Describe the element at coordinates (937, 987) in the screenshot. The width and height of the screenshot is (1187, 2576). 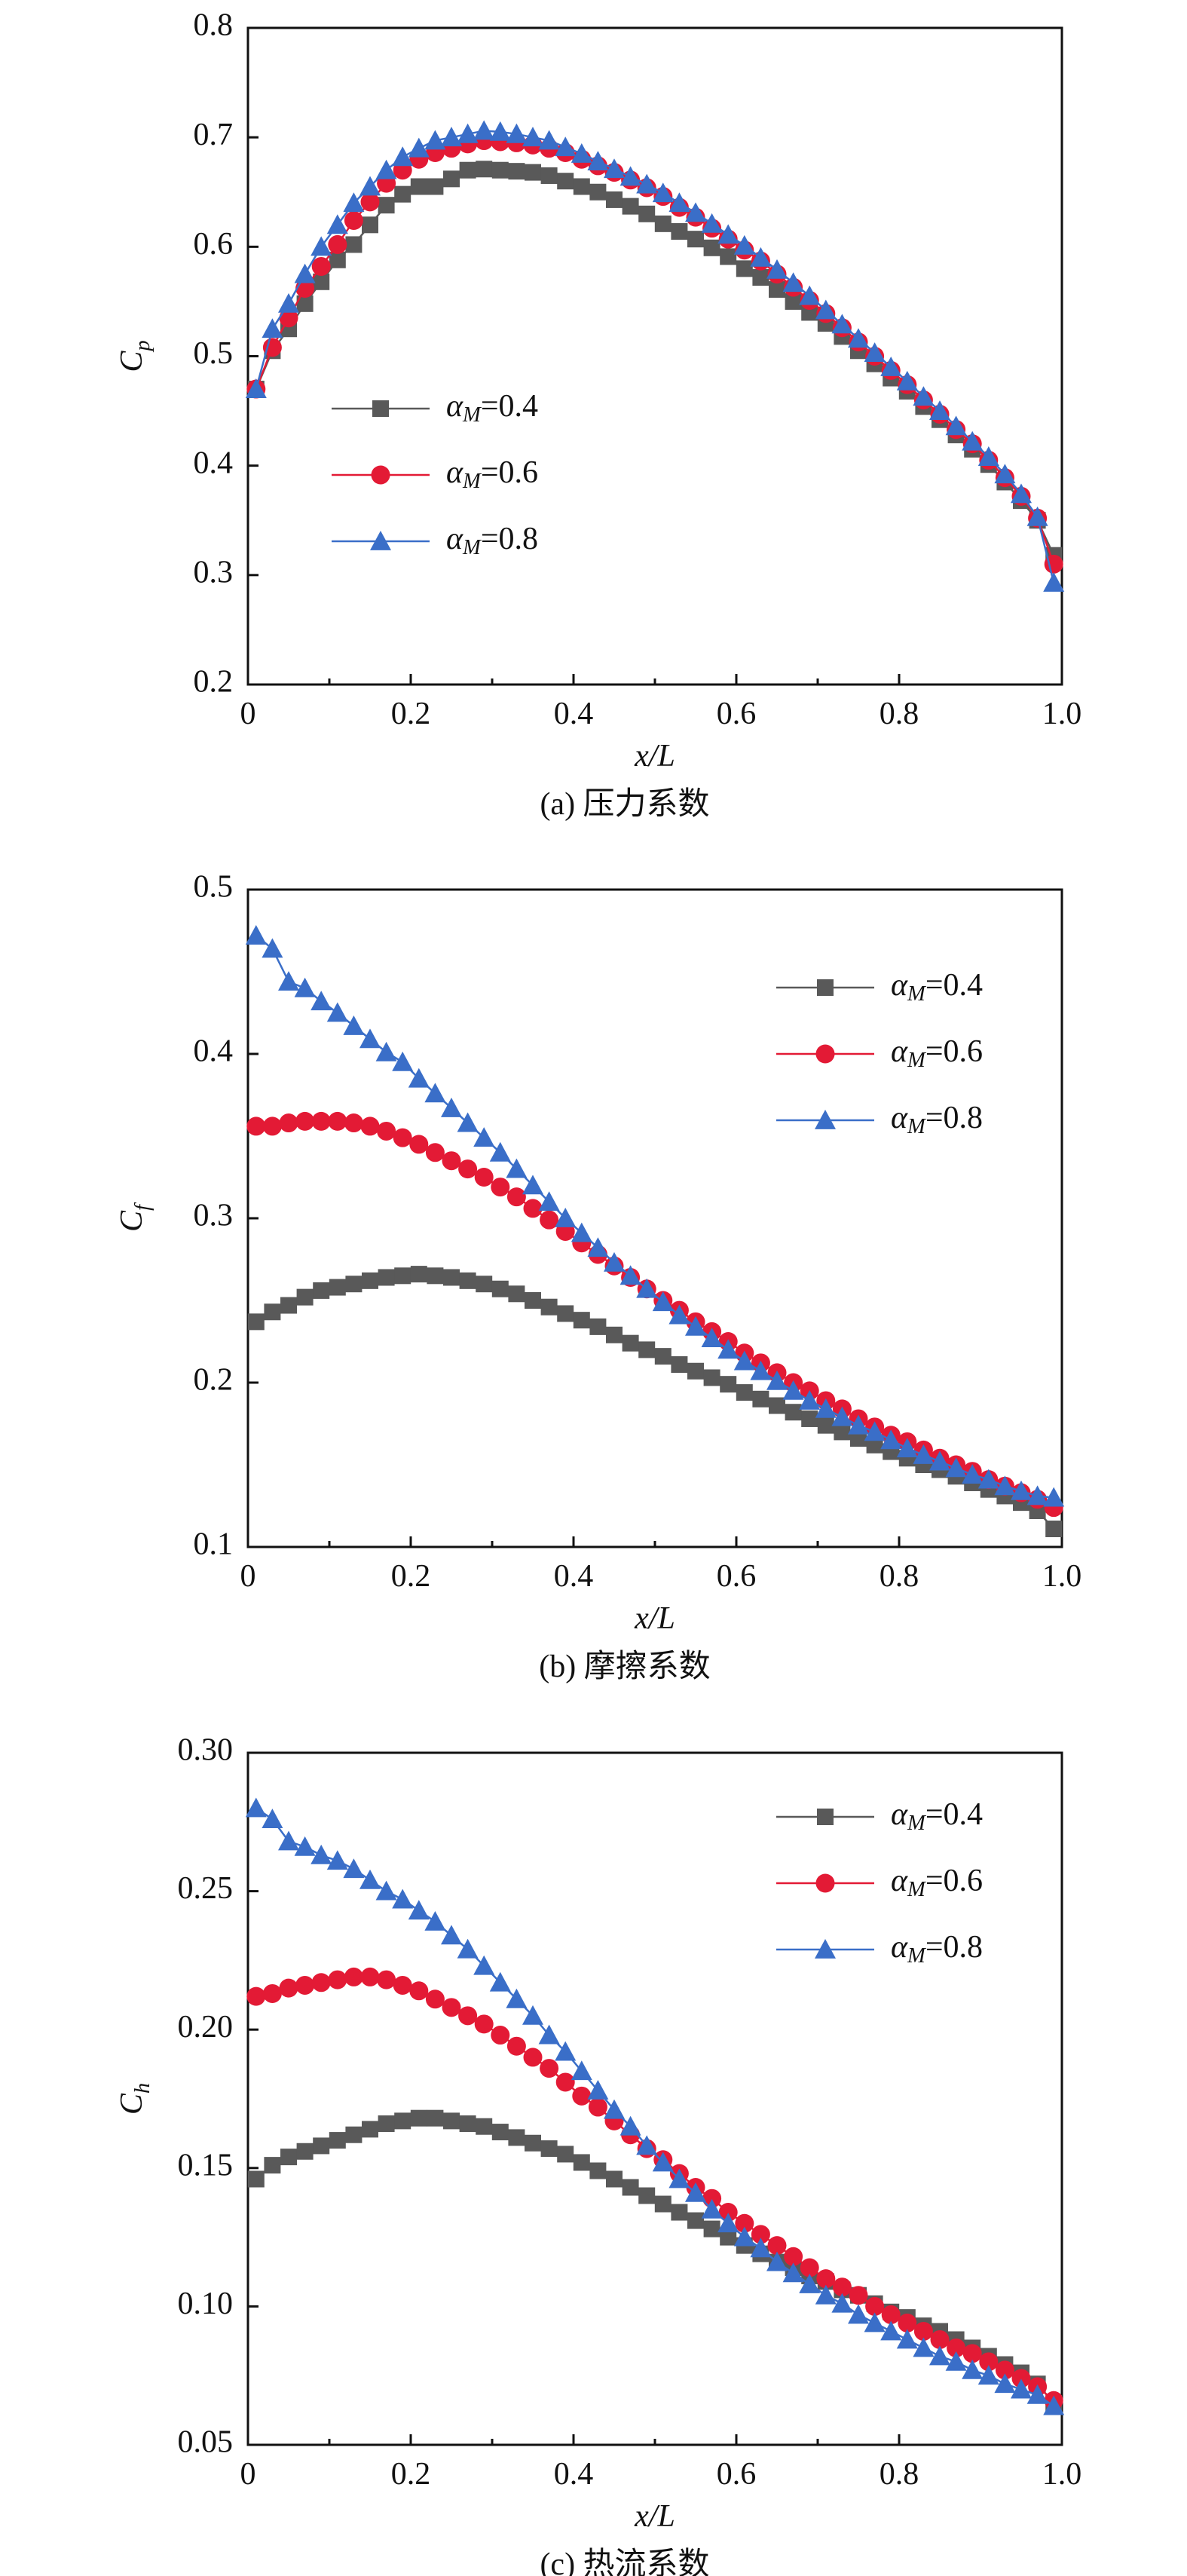
I see `legend-label: αM=0.4` at that location.